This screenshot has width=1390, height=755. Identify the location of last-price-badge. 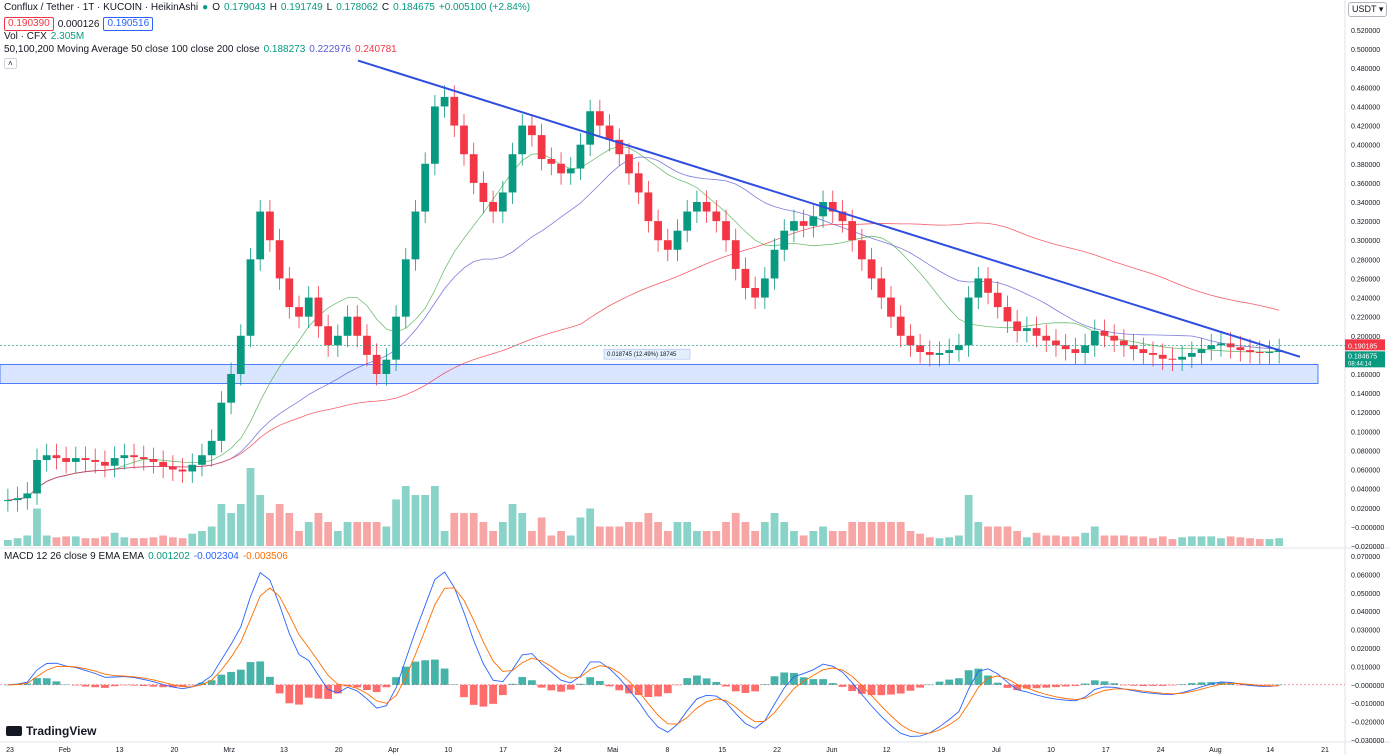
(1365, 345).